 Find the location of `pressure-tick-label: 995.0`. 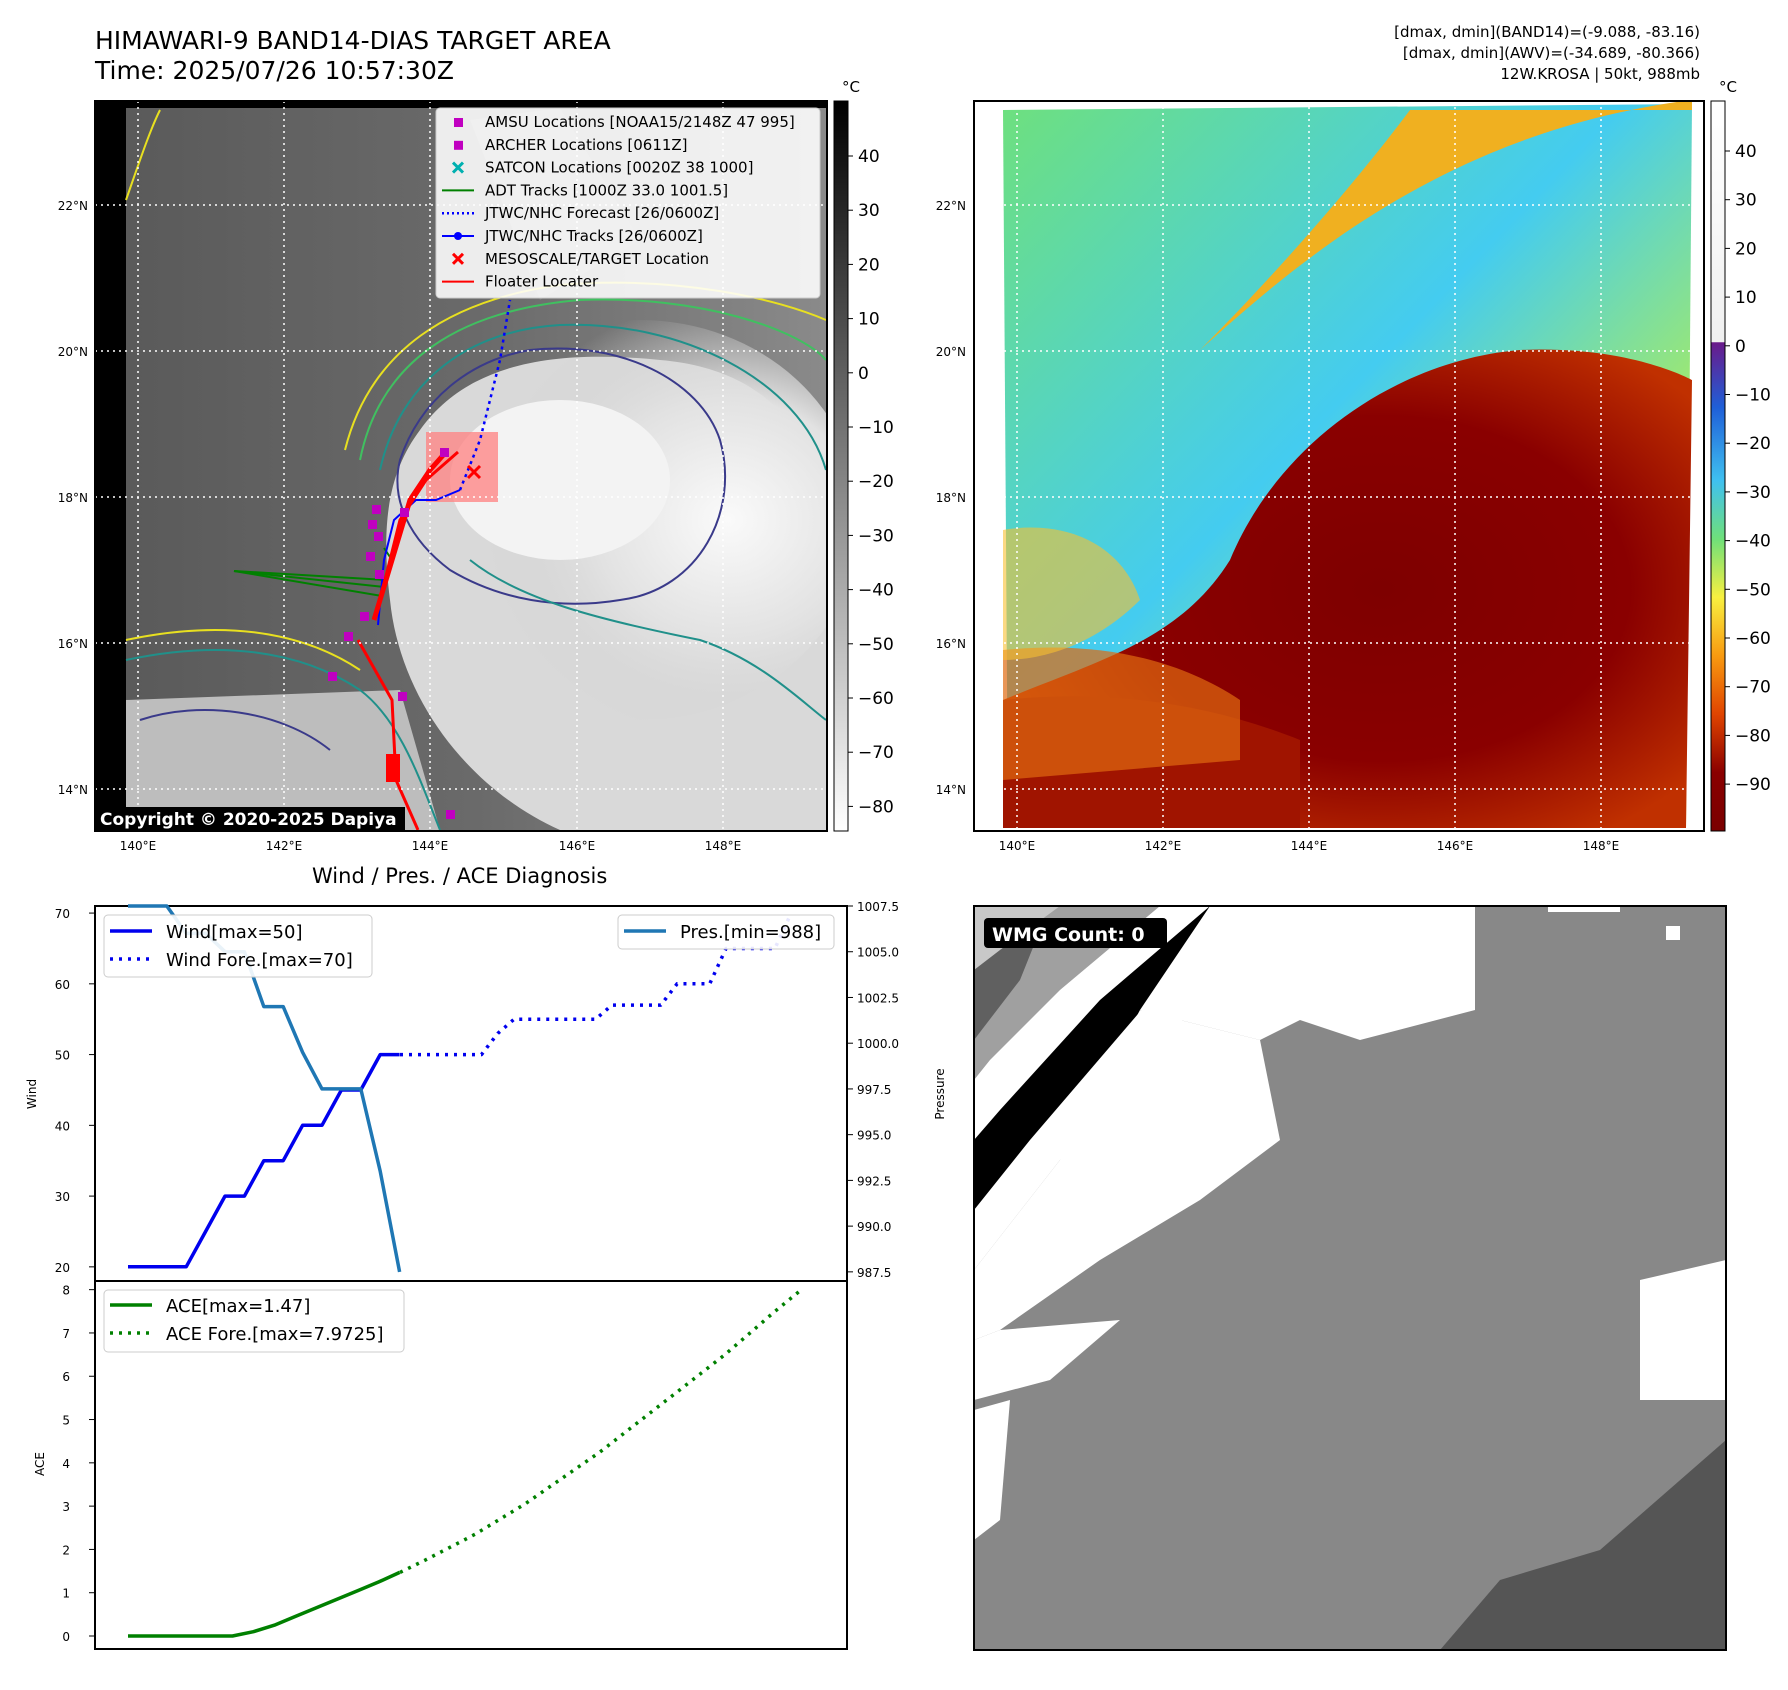

pressure-tick-label: 995.0 is located at coordinates (874, 1136).